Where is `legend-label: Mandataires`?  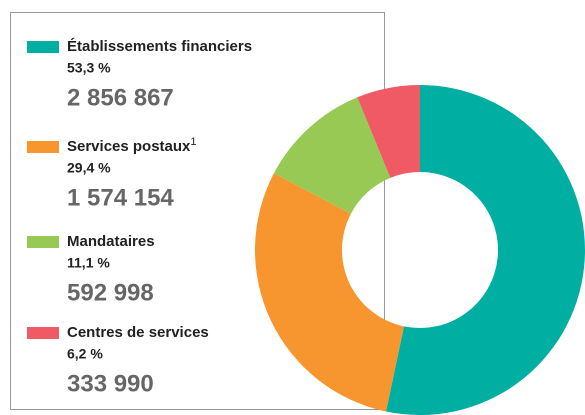 legend-label: Mandataires is located at coordinates (111, 241).